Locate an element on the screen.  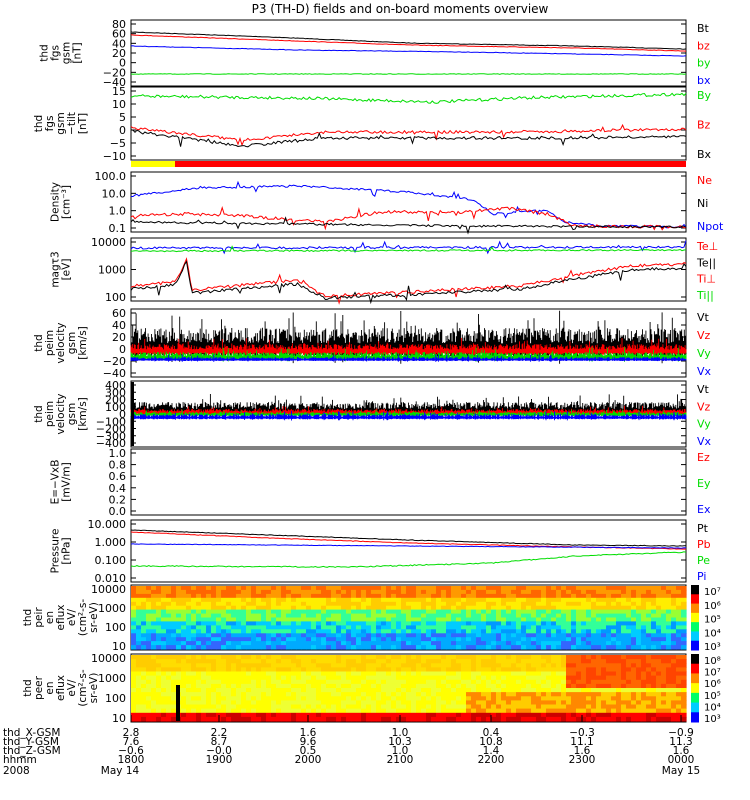
colorbar-segment is located at coordinates (695, 617).